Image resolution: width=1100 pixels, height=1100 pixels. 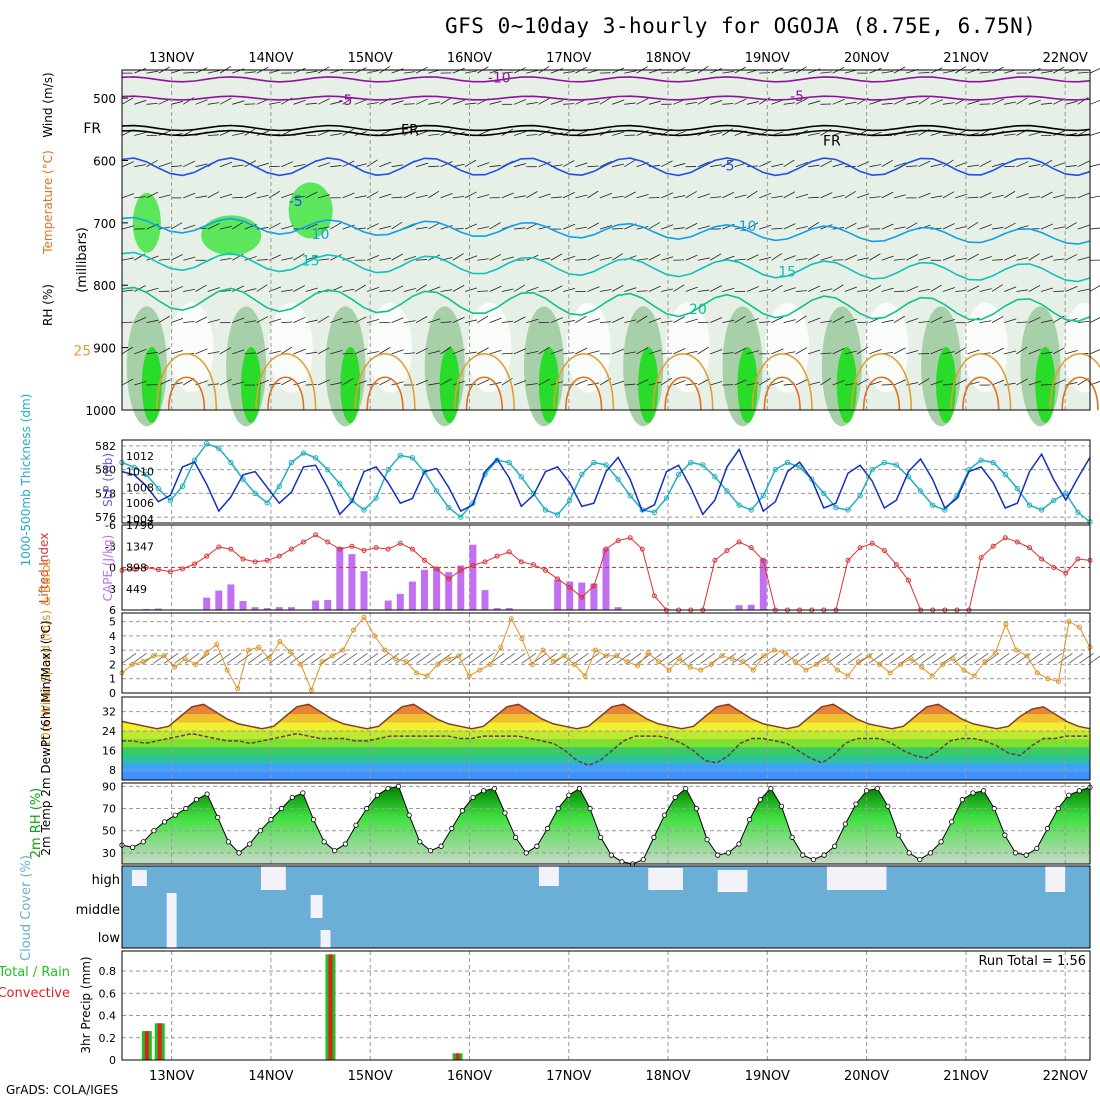 What do you see at coordinates (109, 853) in the screenshot?
I see `rh-tick-label: 30` at bounding box center [109, 853].